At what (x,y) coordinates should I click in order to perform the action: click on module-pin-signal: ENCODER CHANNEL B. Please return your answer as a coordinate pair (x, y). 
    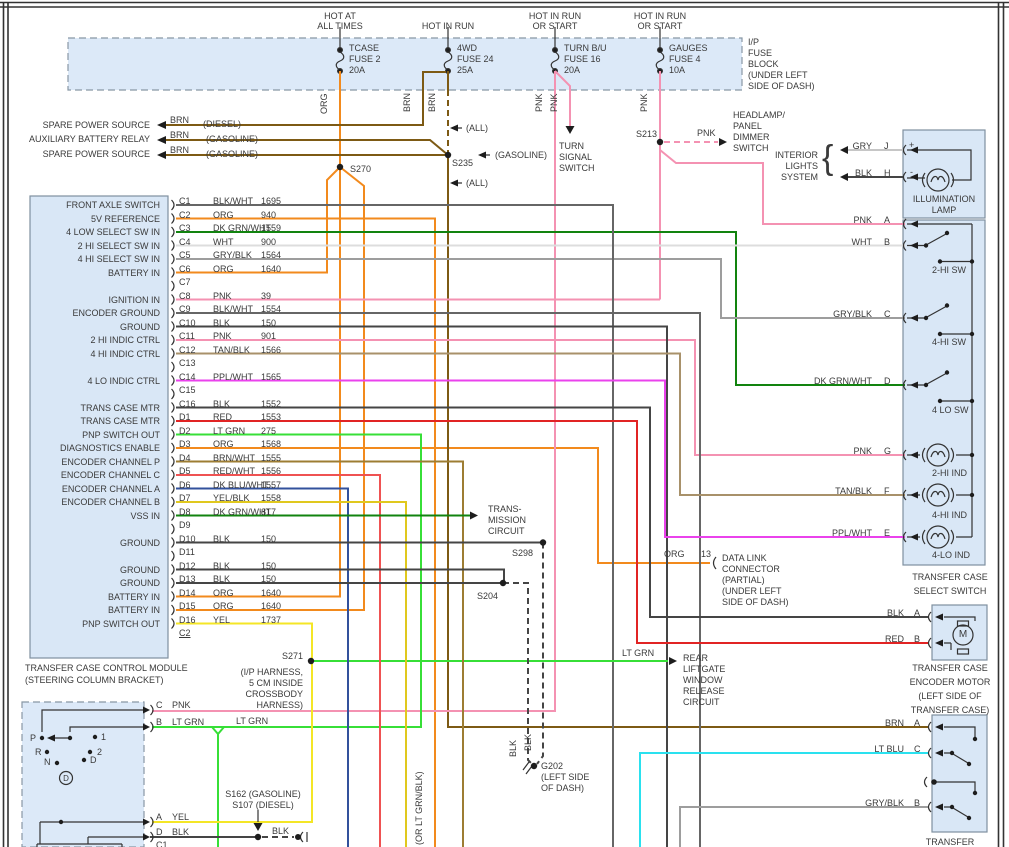
    Looking at the image, I should click on (110, 502).